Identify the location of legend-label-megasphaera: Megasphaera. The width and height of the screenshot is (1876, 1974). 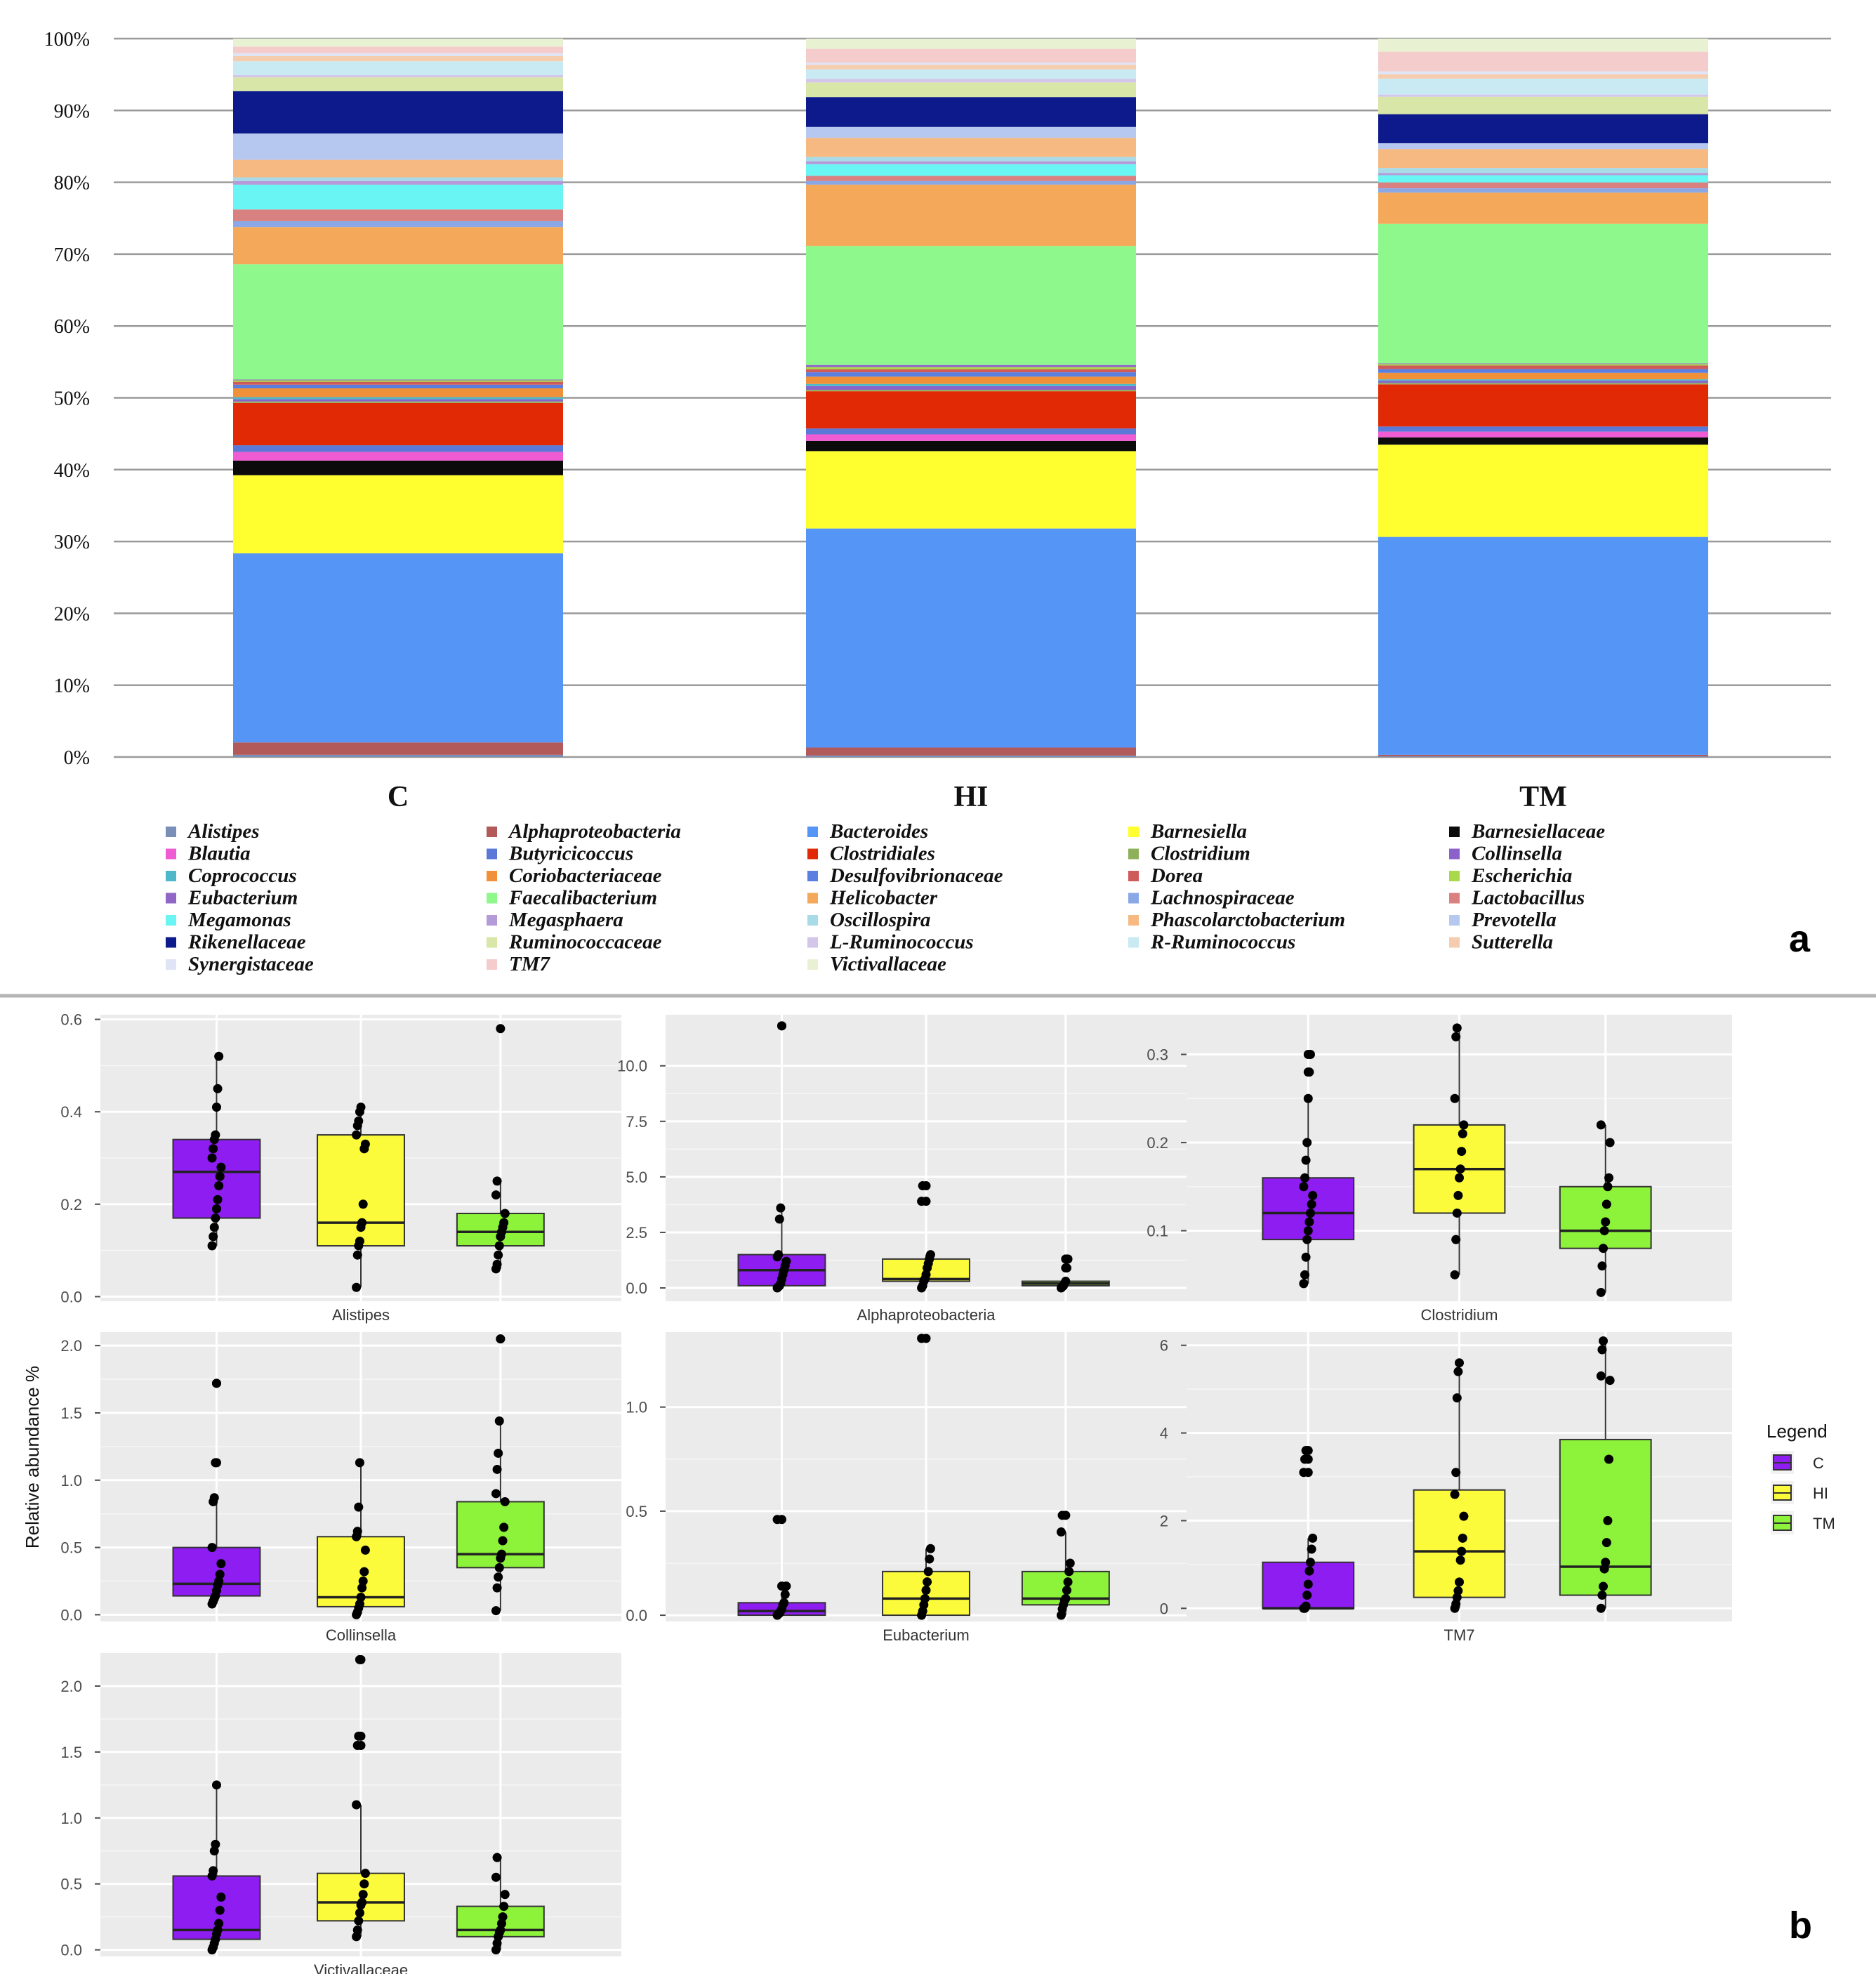
(565, 920).